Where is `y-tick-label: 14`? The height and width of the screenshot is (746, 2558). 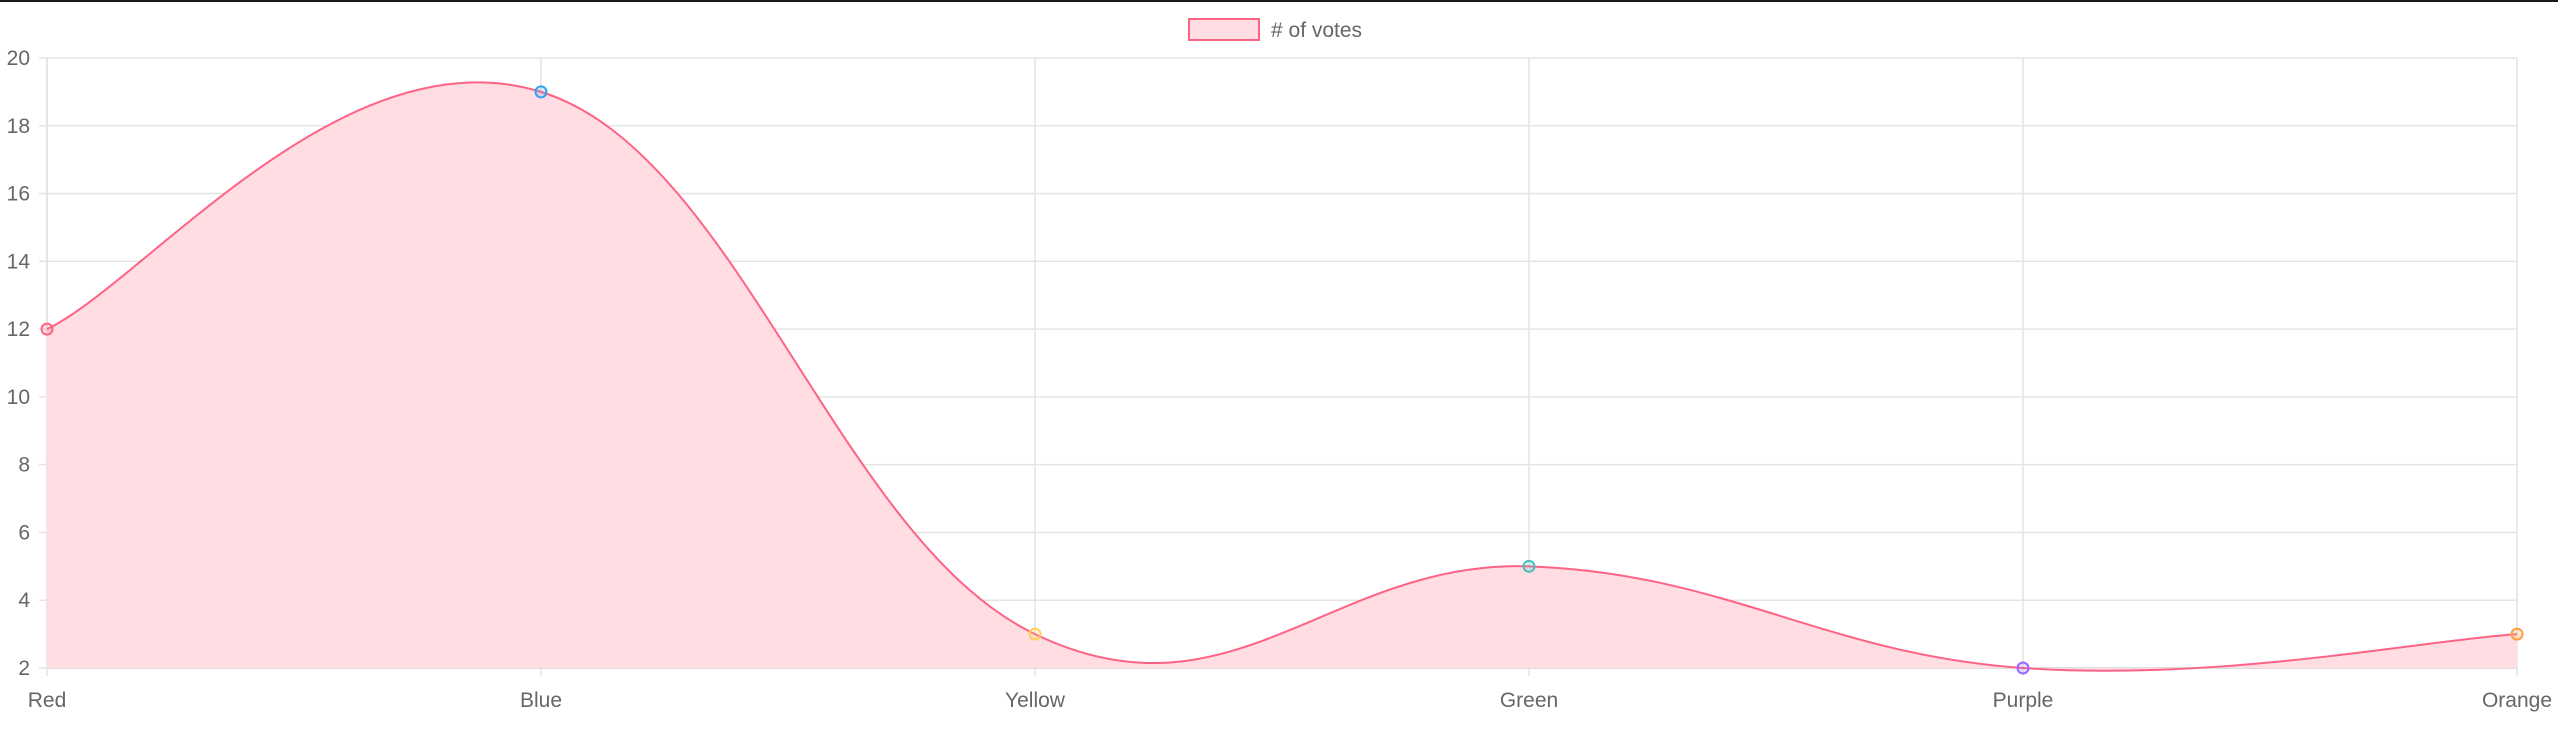 y-tick-label: 14 is located at coordinates (19, 261).